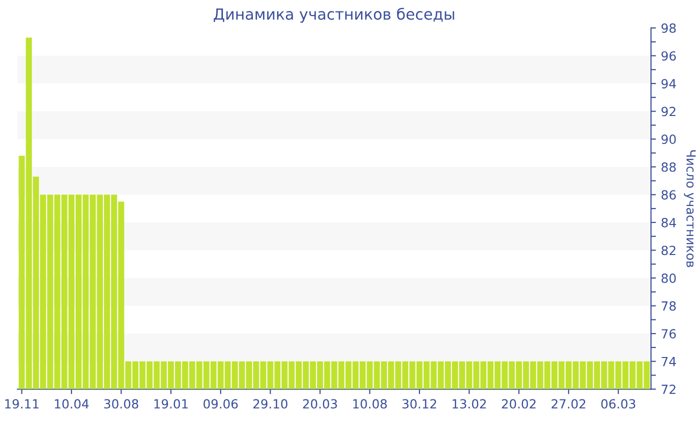 This screenshot has width=700, height=430. I want to click on x-tick-label: 20.02, so click(519, 404).